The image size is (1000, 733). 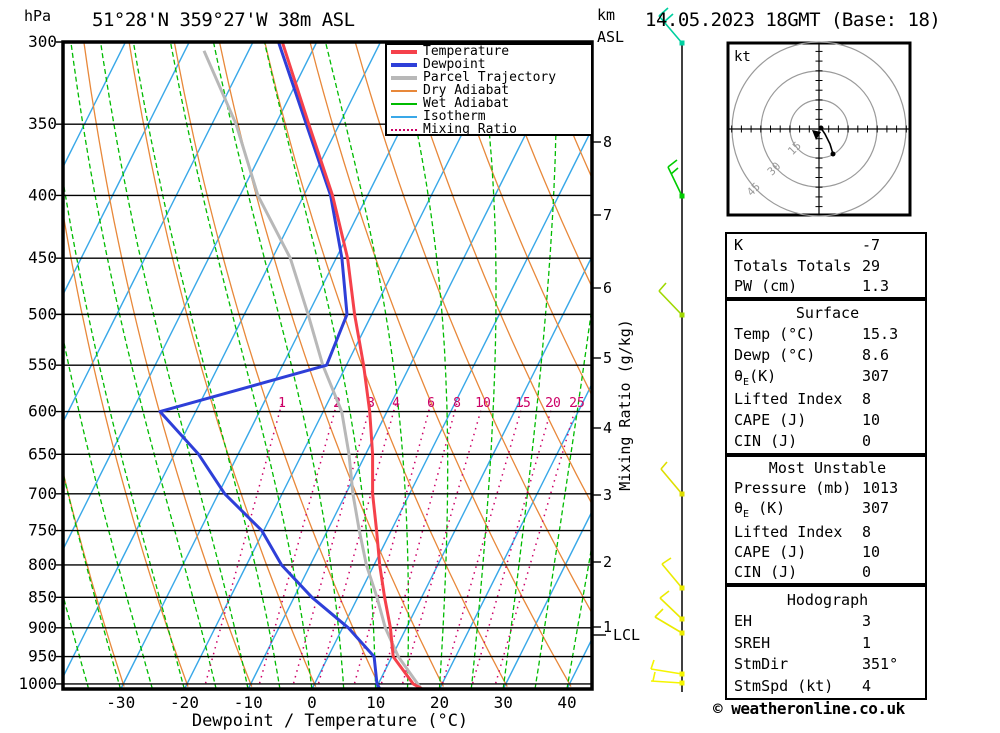 What do you see at coordinates (876, 375) in the screenshot?
I see `stat-value: 307` at bounding box center [876, 375].